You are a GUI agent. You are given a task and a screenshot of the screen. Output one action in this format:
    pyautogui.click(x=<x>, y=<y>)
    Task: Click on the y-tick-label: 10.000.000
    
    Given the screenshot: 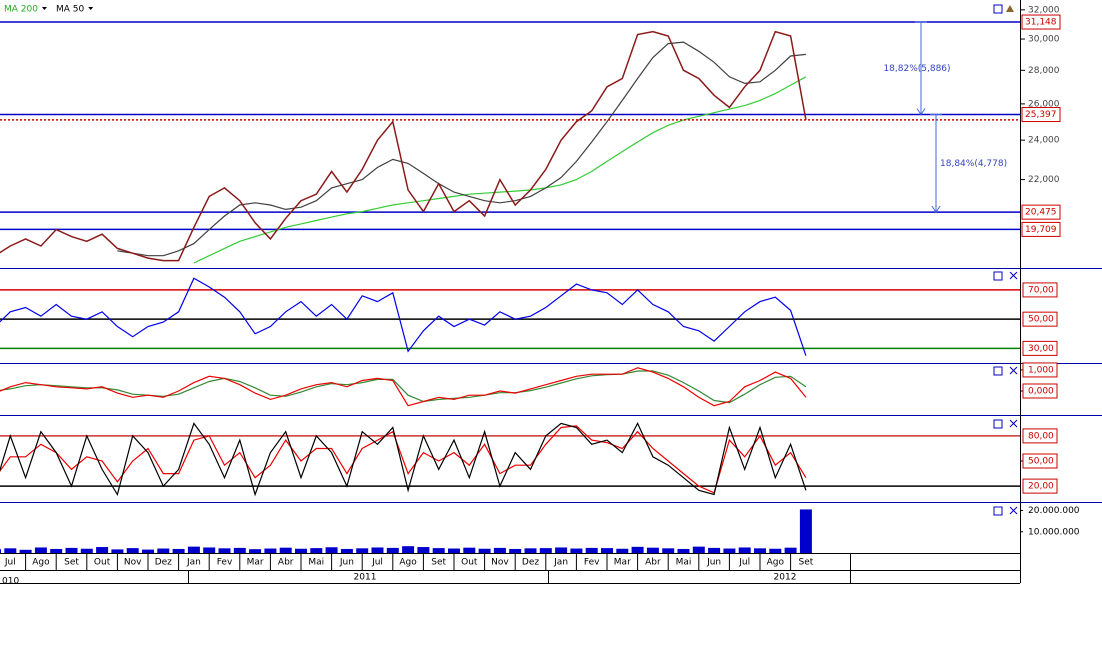 What is the action you would take?
    pyautogui.click(x=1054, y=532)
    